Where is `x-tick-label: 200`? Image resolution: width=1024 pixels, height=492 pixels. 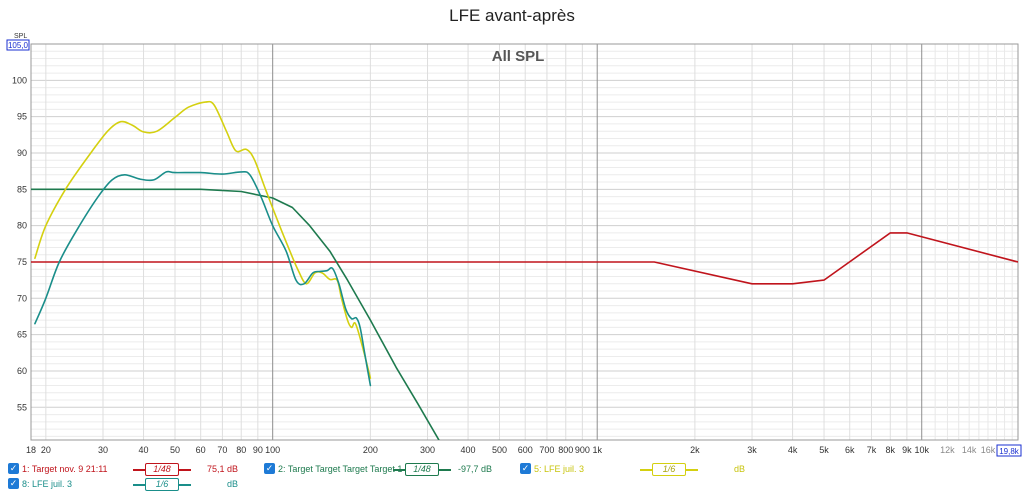 x-tick-label: 200 is located at coordinates (370, 450).